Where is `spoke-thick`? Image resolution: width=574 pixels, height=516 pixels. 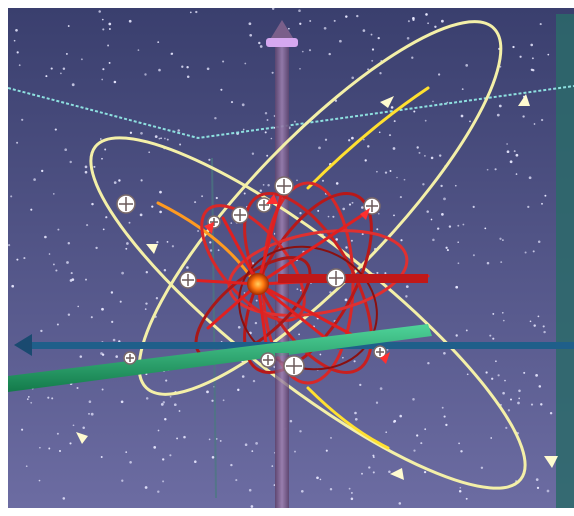
spoke-thick is located at coordinates (353, 278).